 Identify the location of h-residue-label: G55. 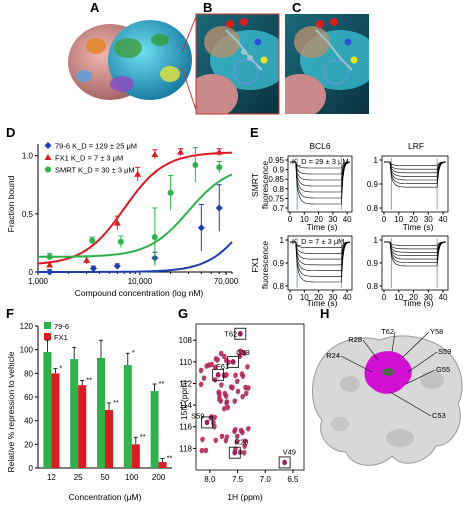
(443, 369).